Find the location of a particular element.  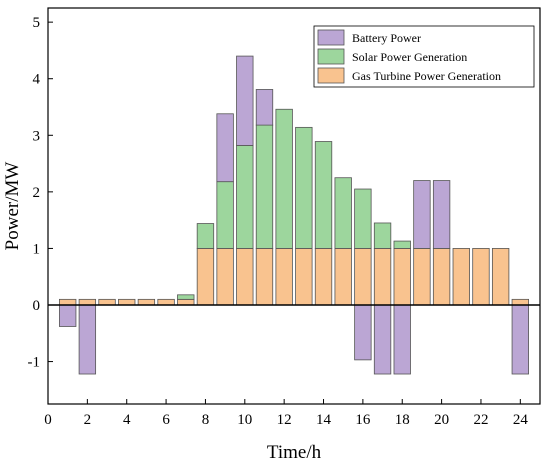

y-axis-title: Power/MW is located at coordinates (12, 206).